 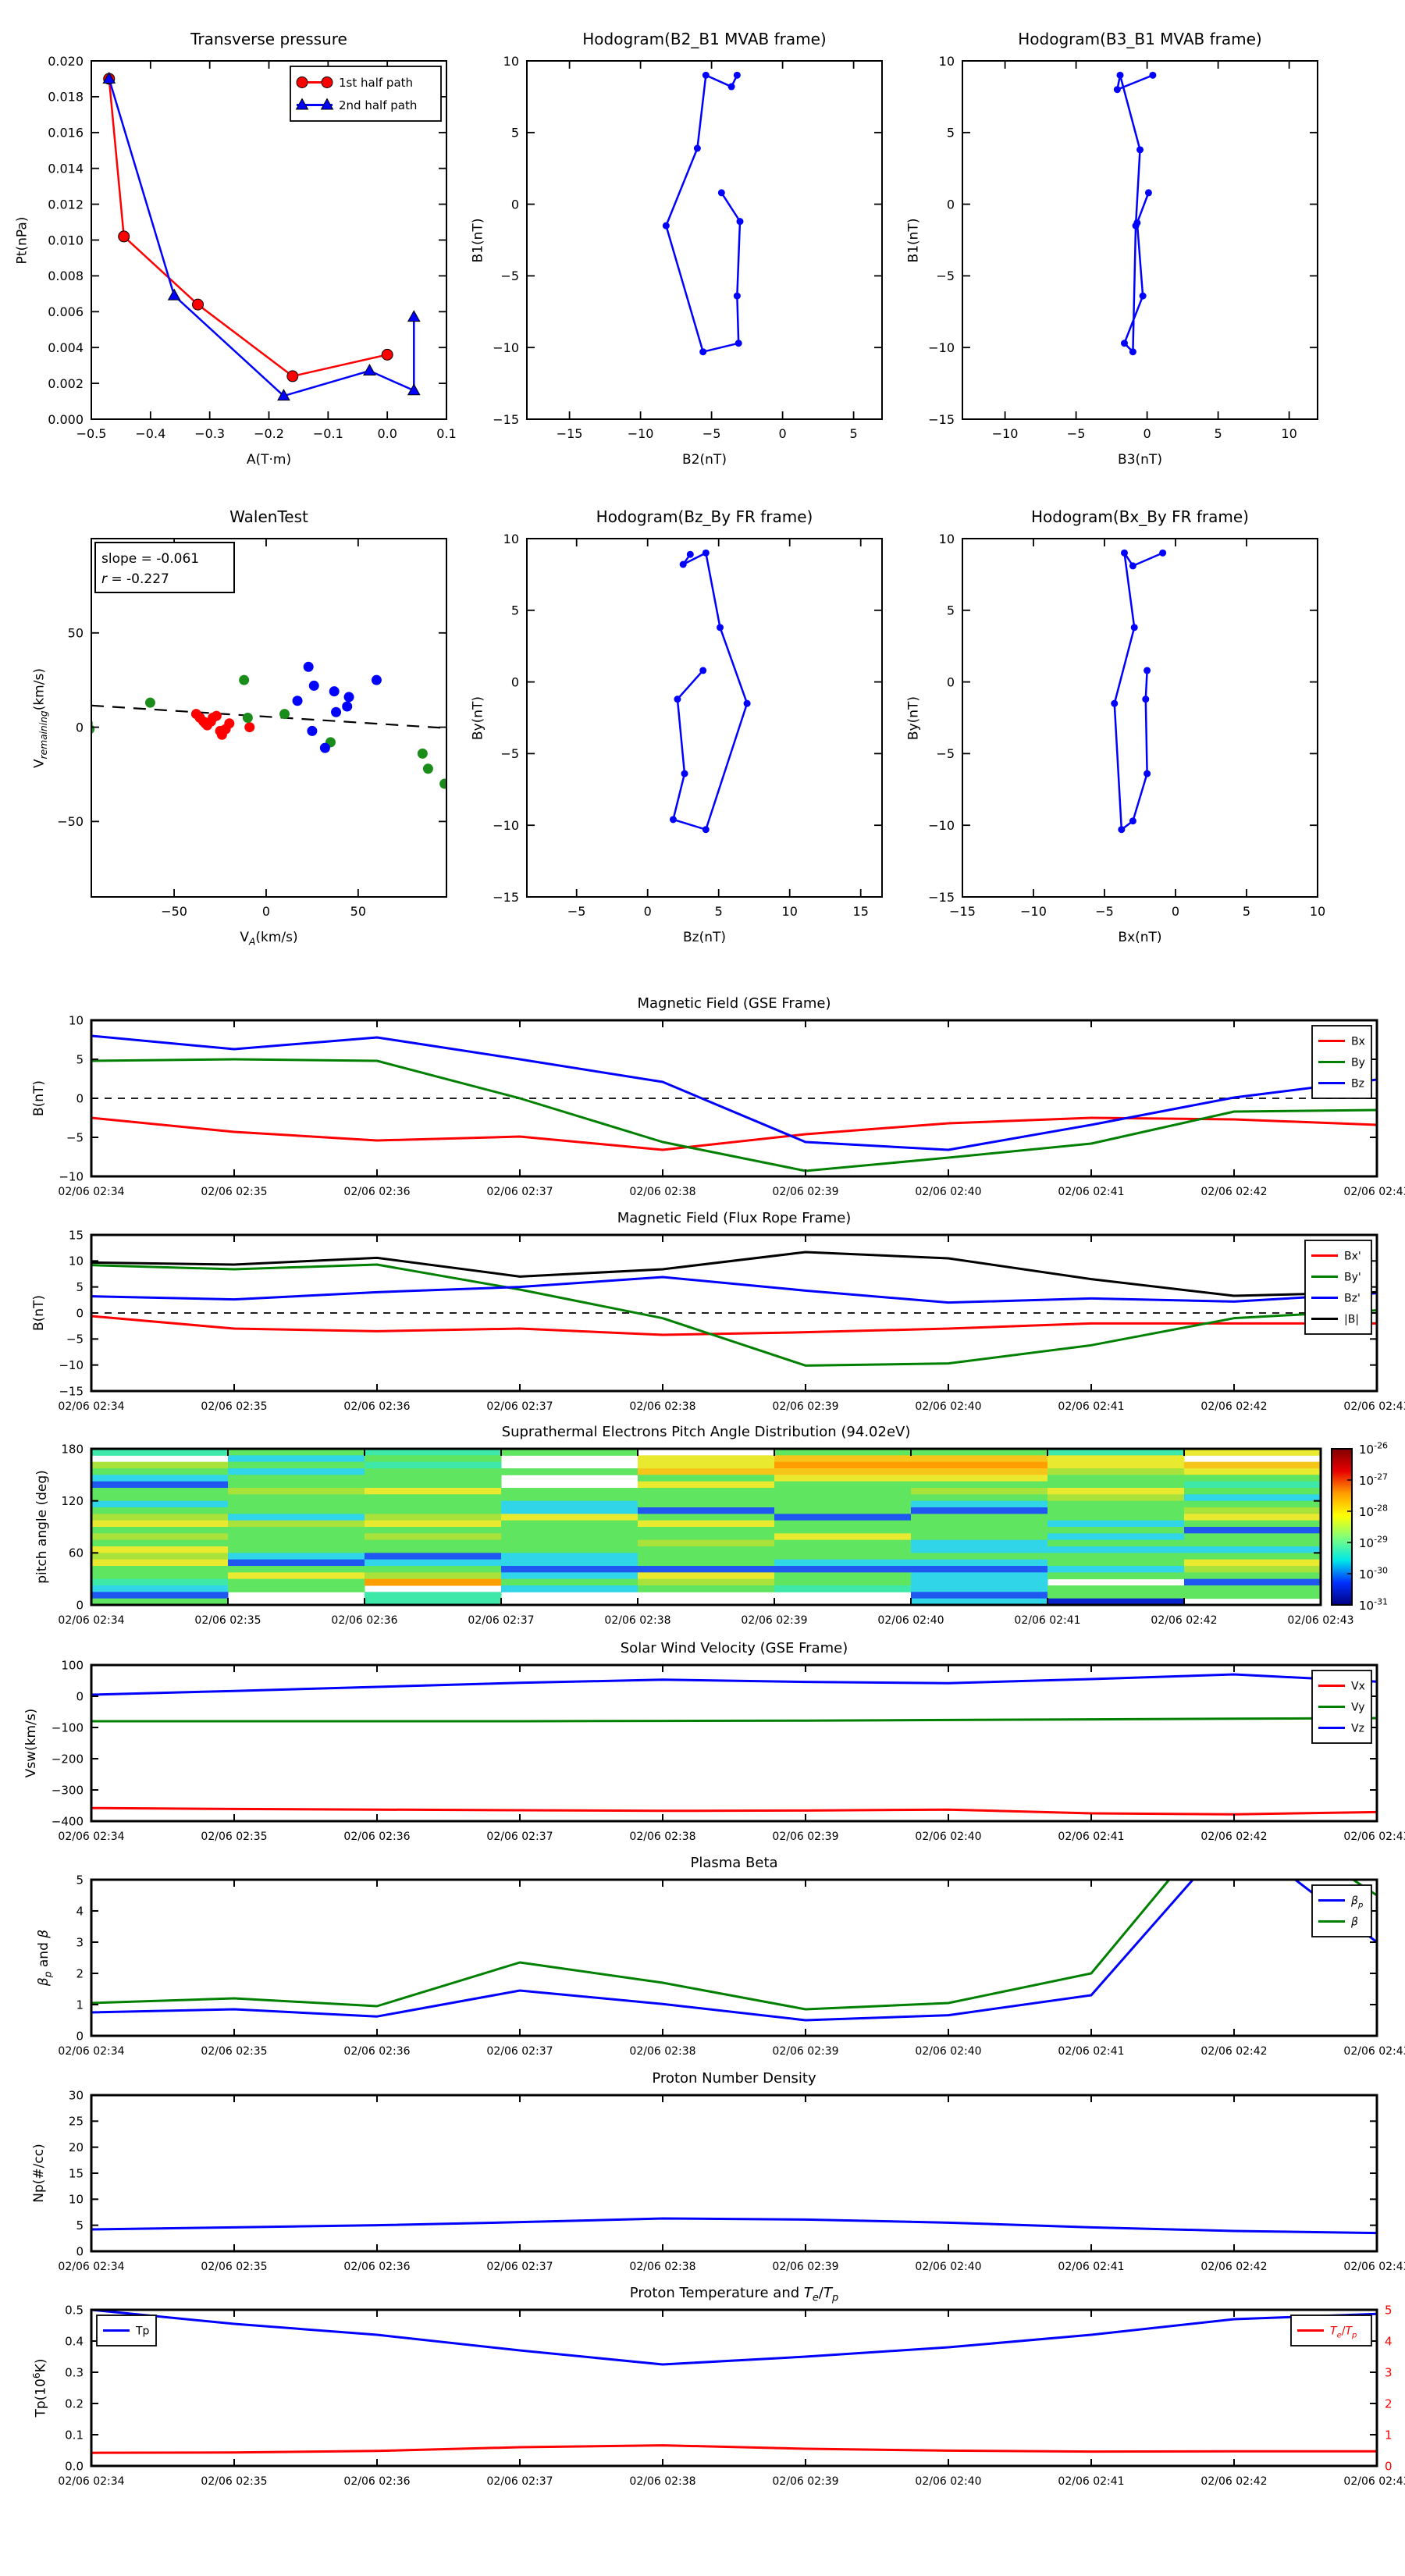 I want to click on svg-text: 0.1, so click(x=446, y=434).